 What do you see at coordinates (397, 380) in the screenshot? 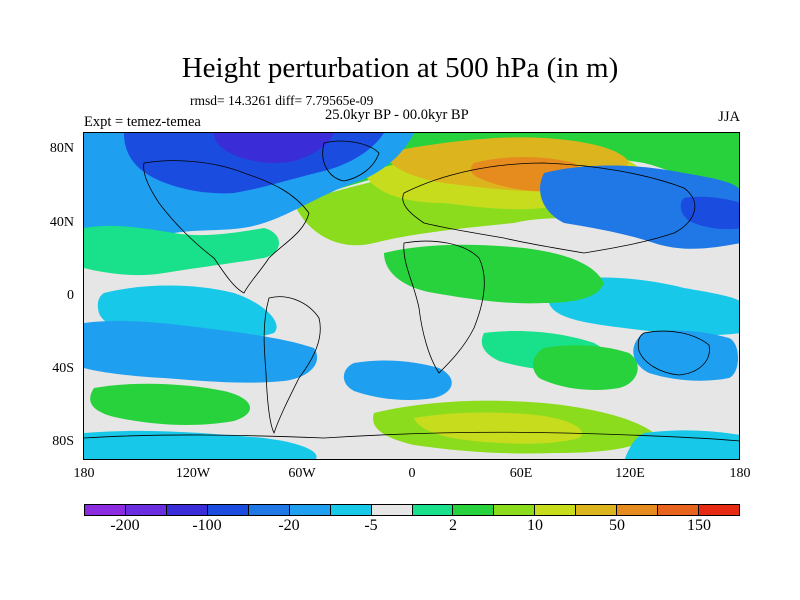
I see `contour-blue-south-central` at bounding box center [397, 380].